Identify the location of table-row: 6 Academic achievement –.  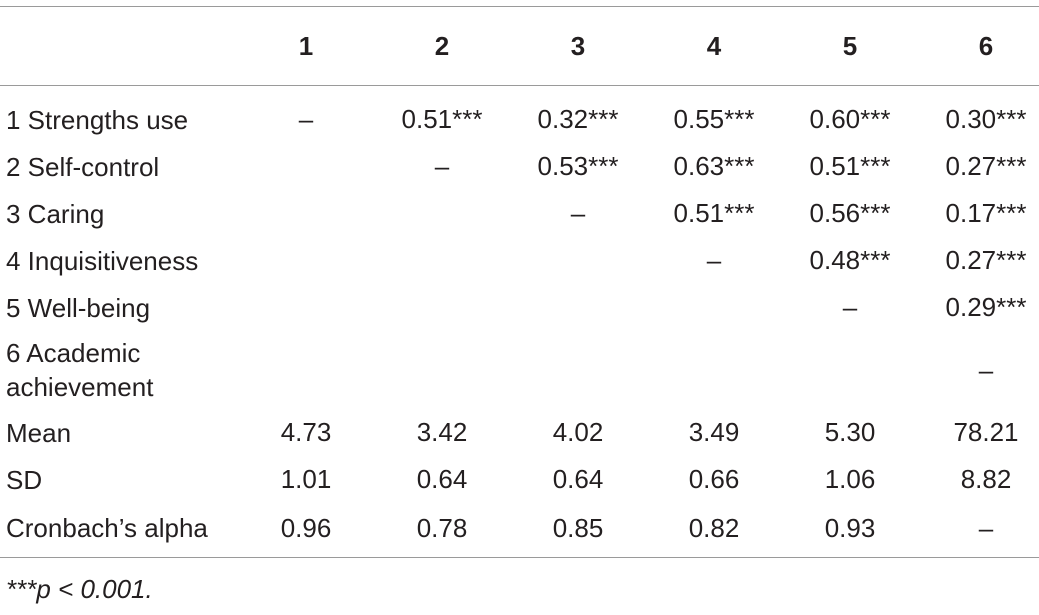
(519, 370).